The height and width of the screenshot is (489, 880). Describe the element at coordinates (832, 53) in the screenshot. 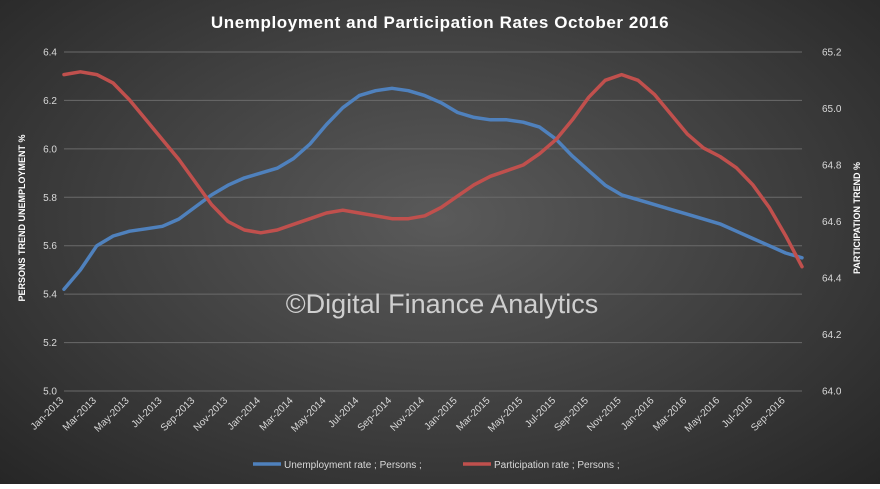

I see `right-tick-label: 65.2` at that location.